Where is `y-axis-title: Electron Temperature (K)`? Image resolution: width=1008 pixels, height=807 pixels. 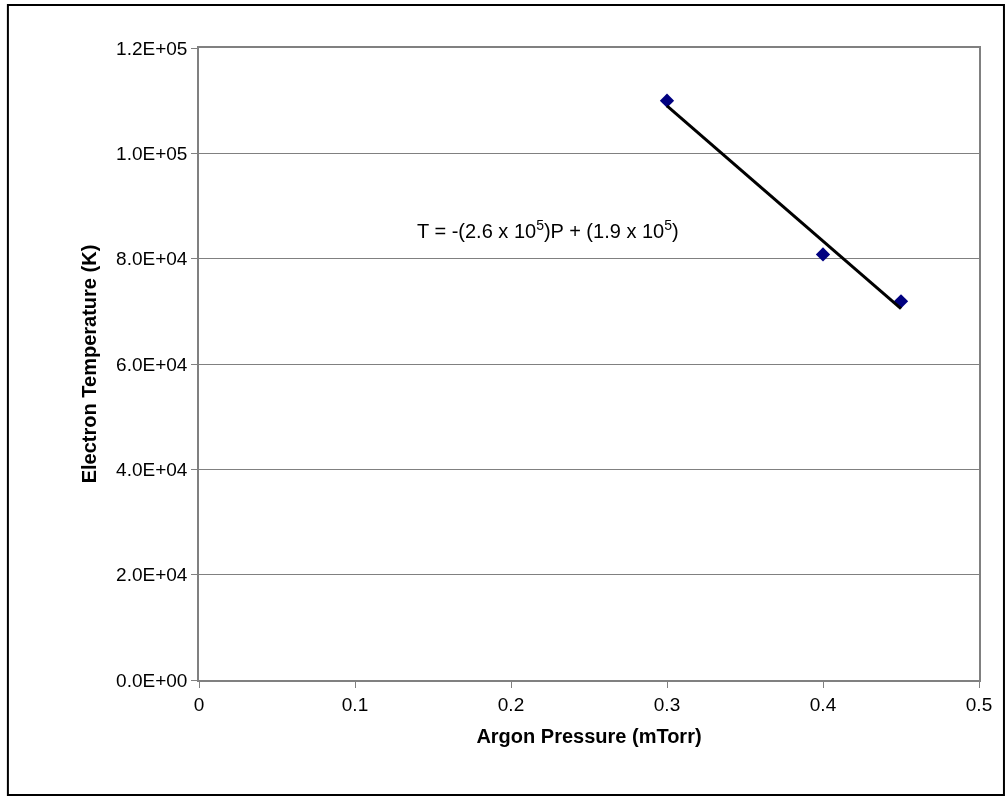
y-axis-title: Electron Temperature (K) is located at coordinates (89, 364).